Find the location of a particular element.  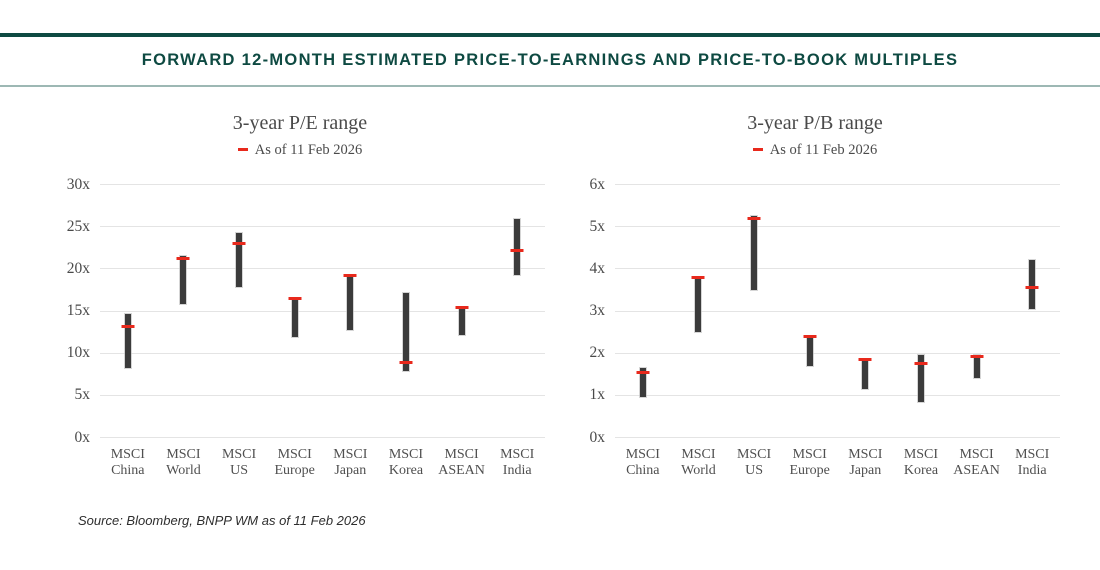

y-axis: 0x 1x 2x 3x 4x 5x 6x is located at coordinates (592, 311).